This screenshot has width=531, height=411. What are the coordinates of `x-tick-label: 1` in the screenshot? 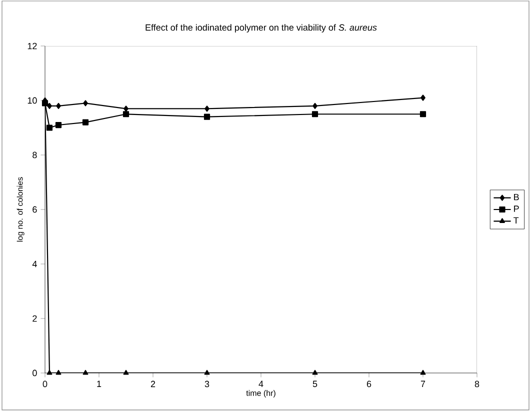 It's located at (99, 383).